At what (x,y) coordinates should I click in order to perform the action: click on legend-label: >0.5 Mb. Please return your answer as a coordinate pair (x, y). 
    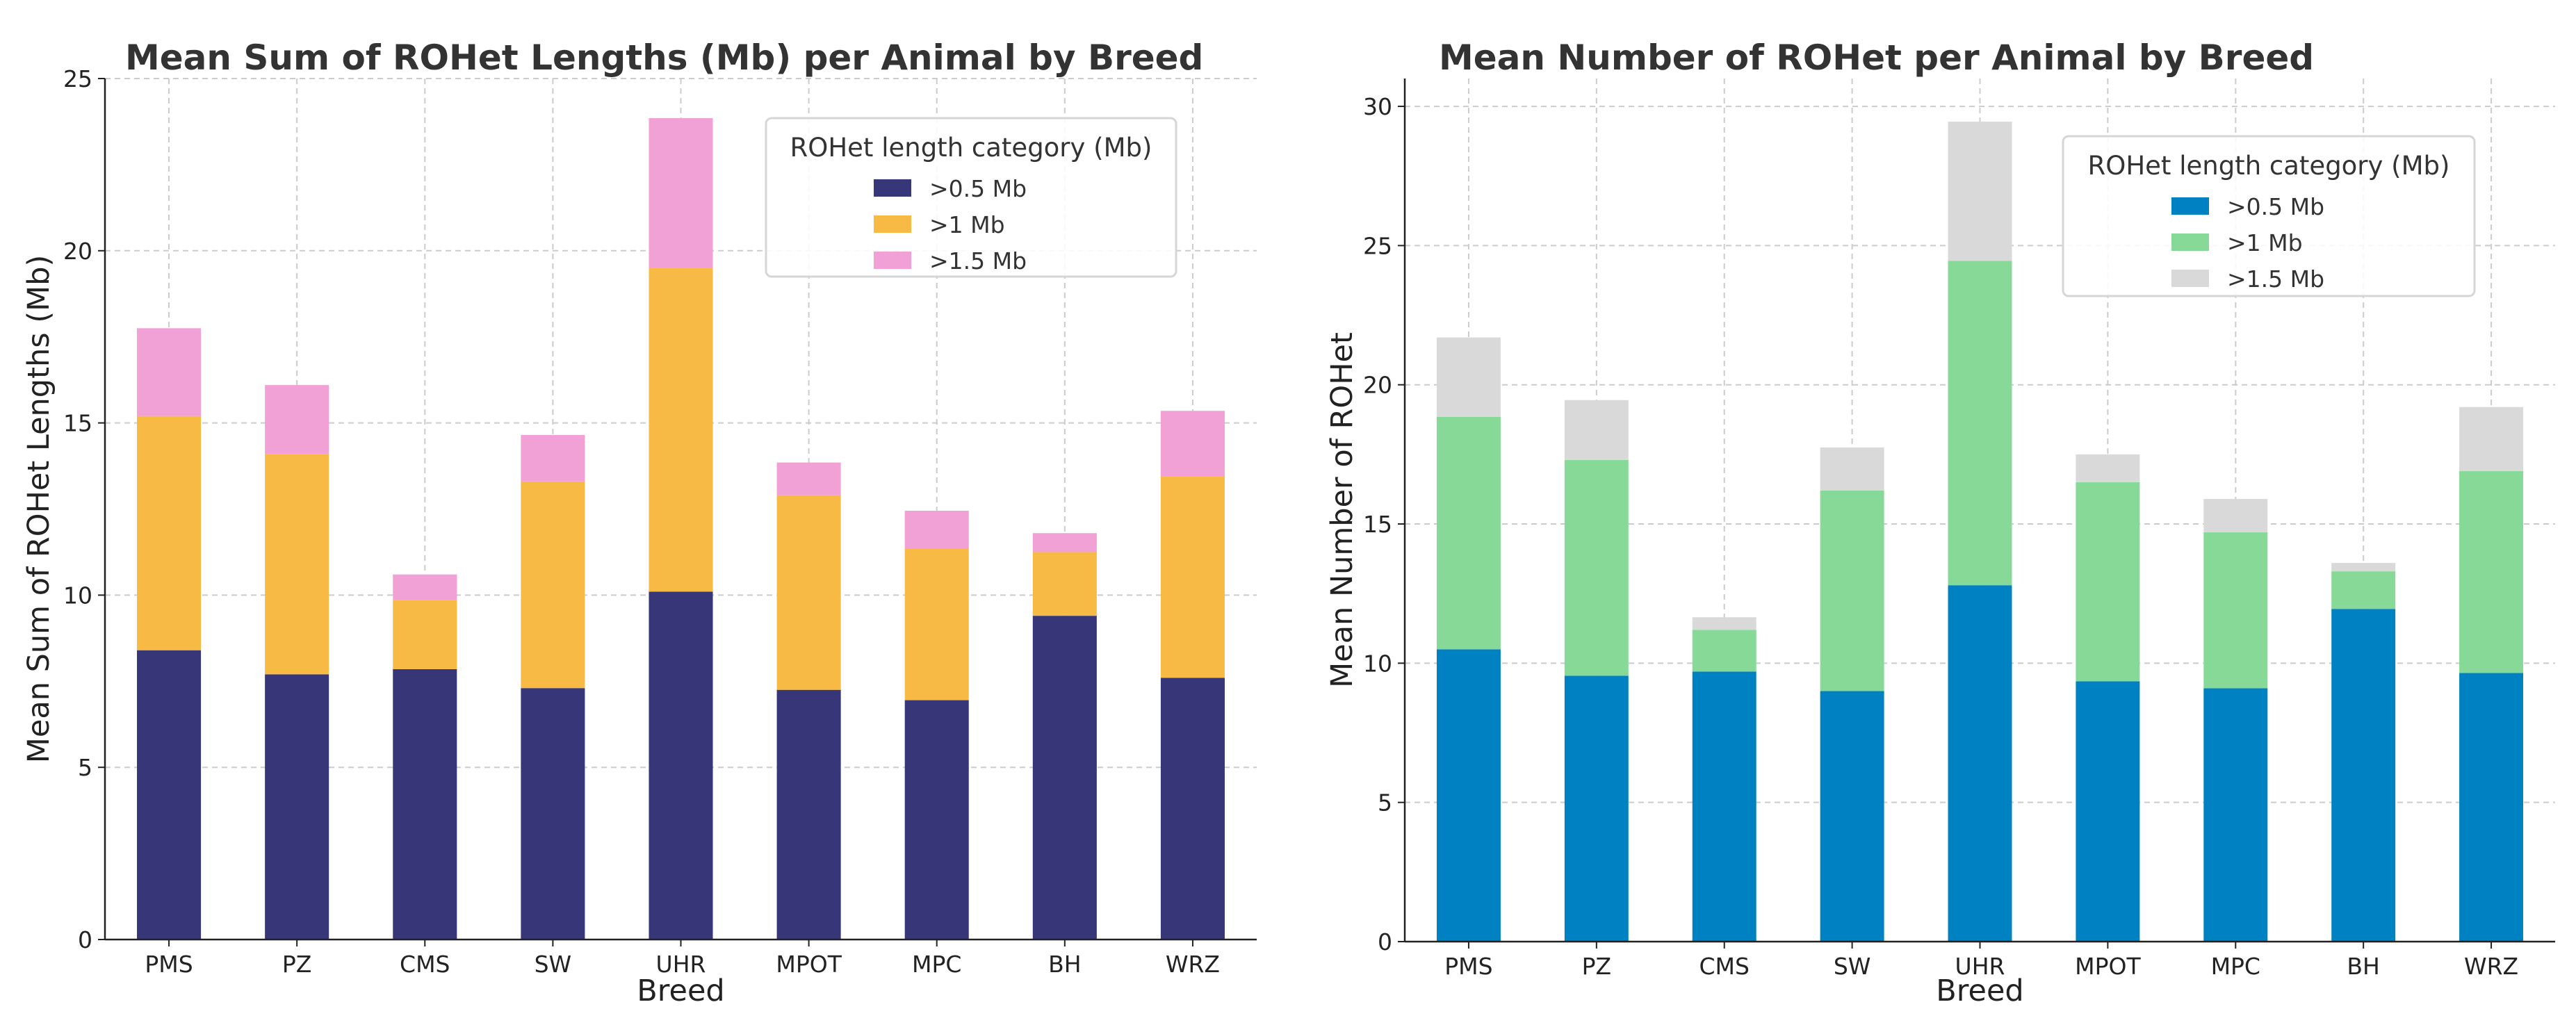
    Looking at the image, I should click on (978, 188).